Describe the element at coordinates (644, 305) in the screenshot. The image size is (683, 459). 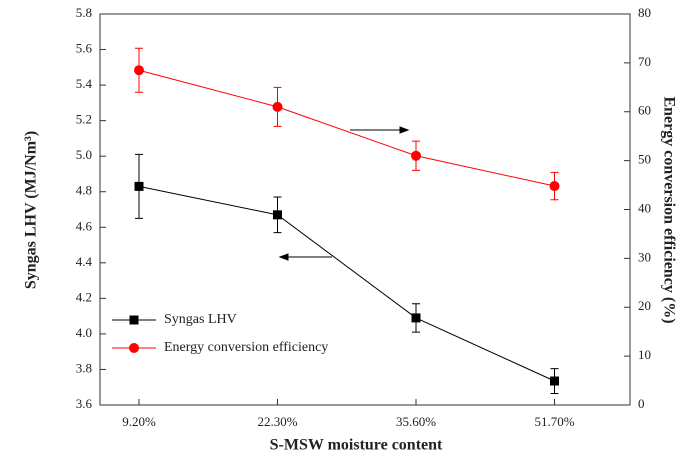
I see `y2-tick-label: 20` at that location.